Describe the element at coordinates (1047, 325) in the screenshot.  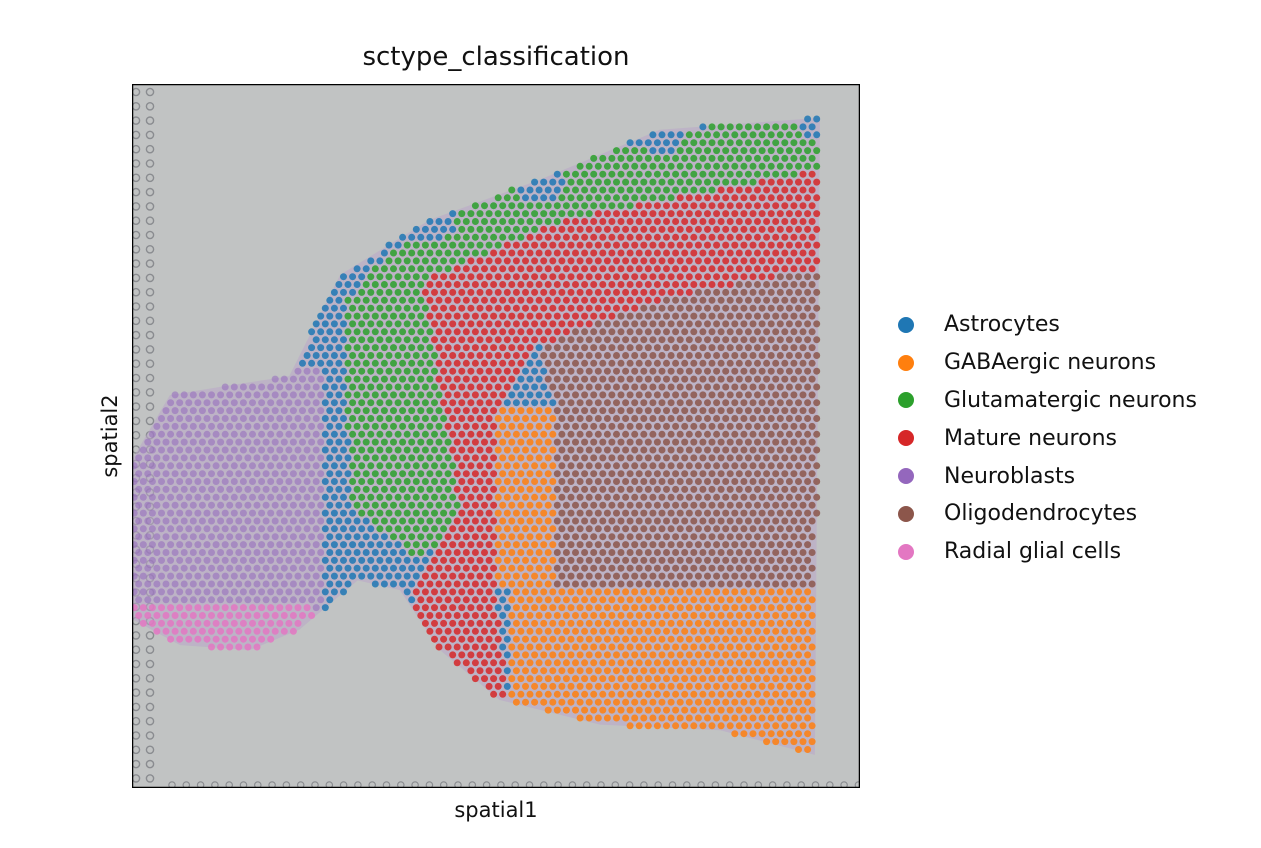
I see `legend-item: Astrocytes` at that location.